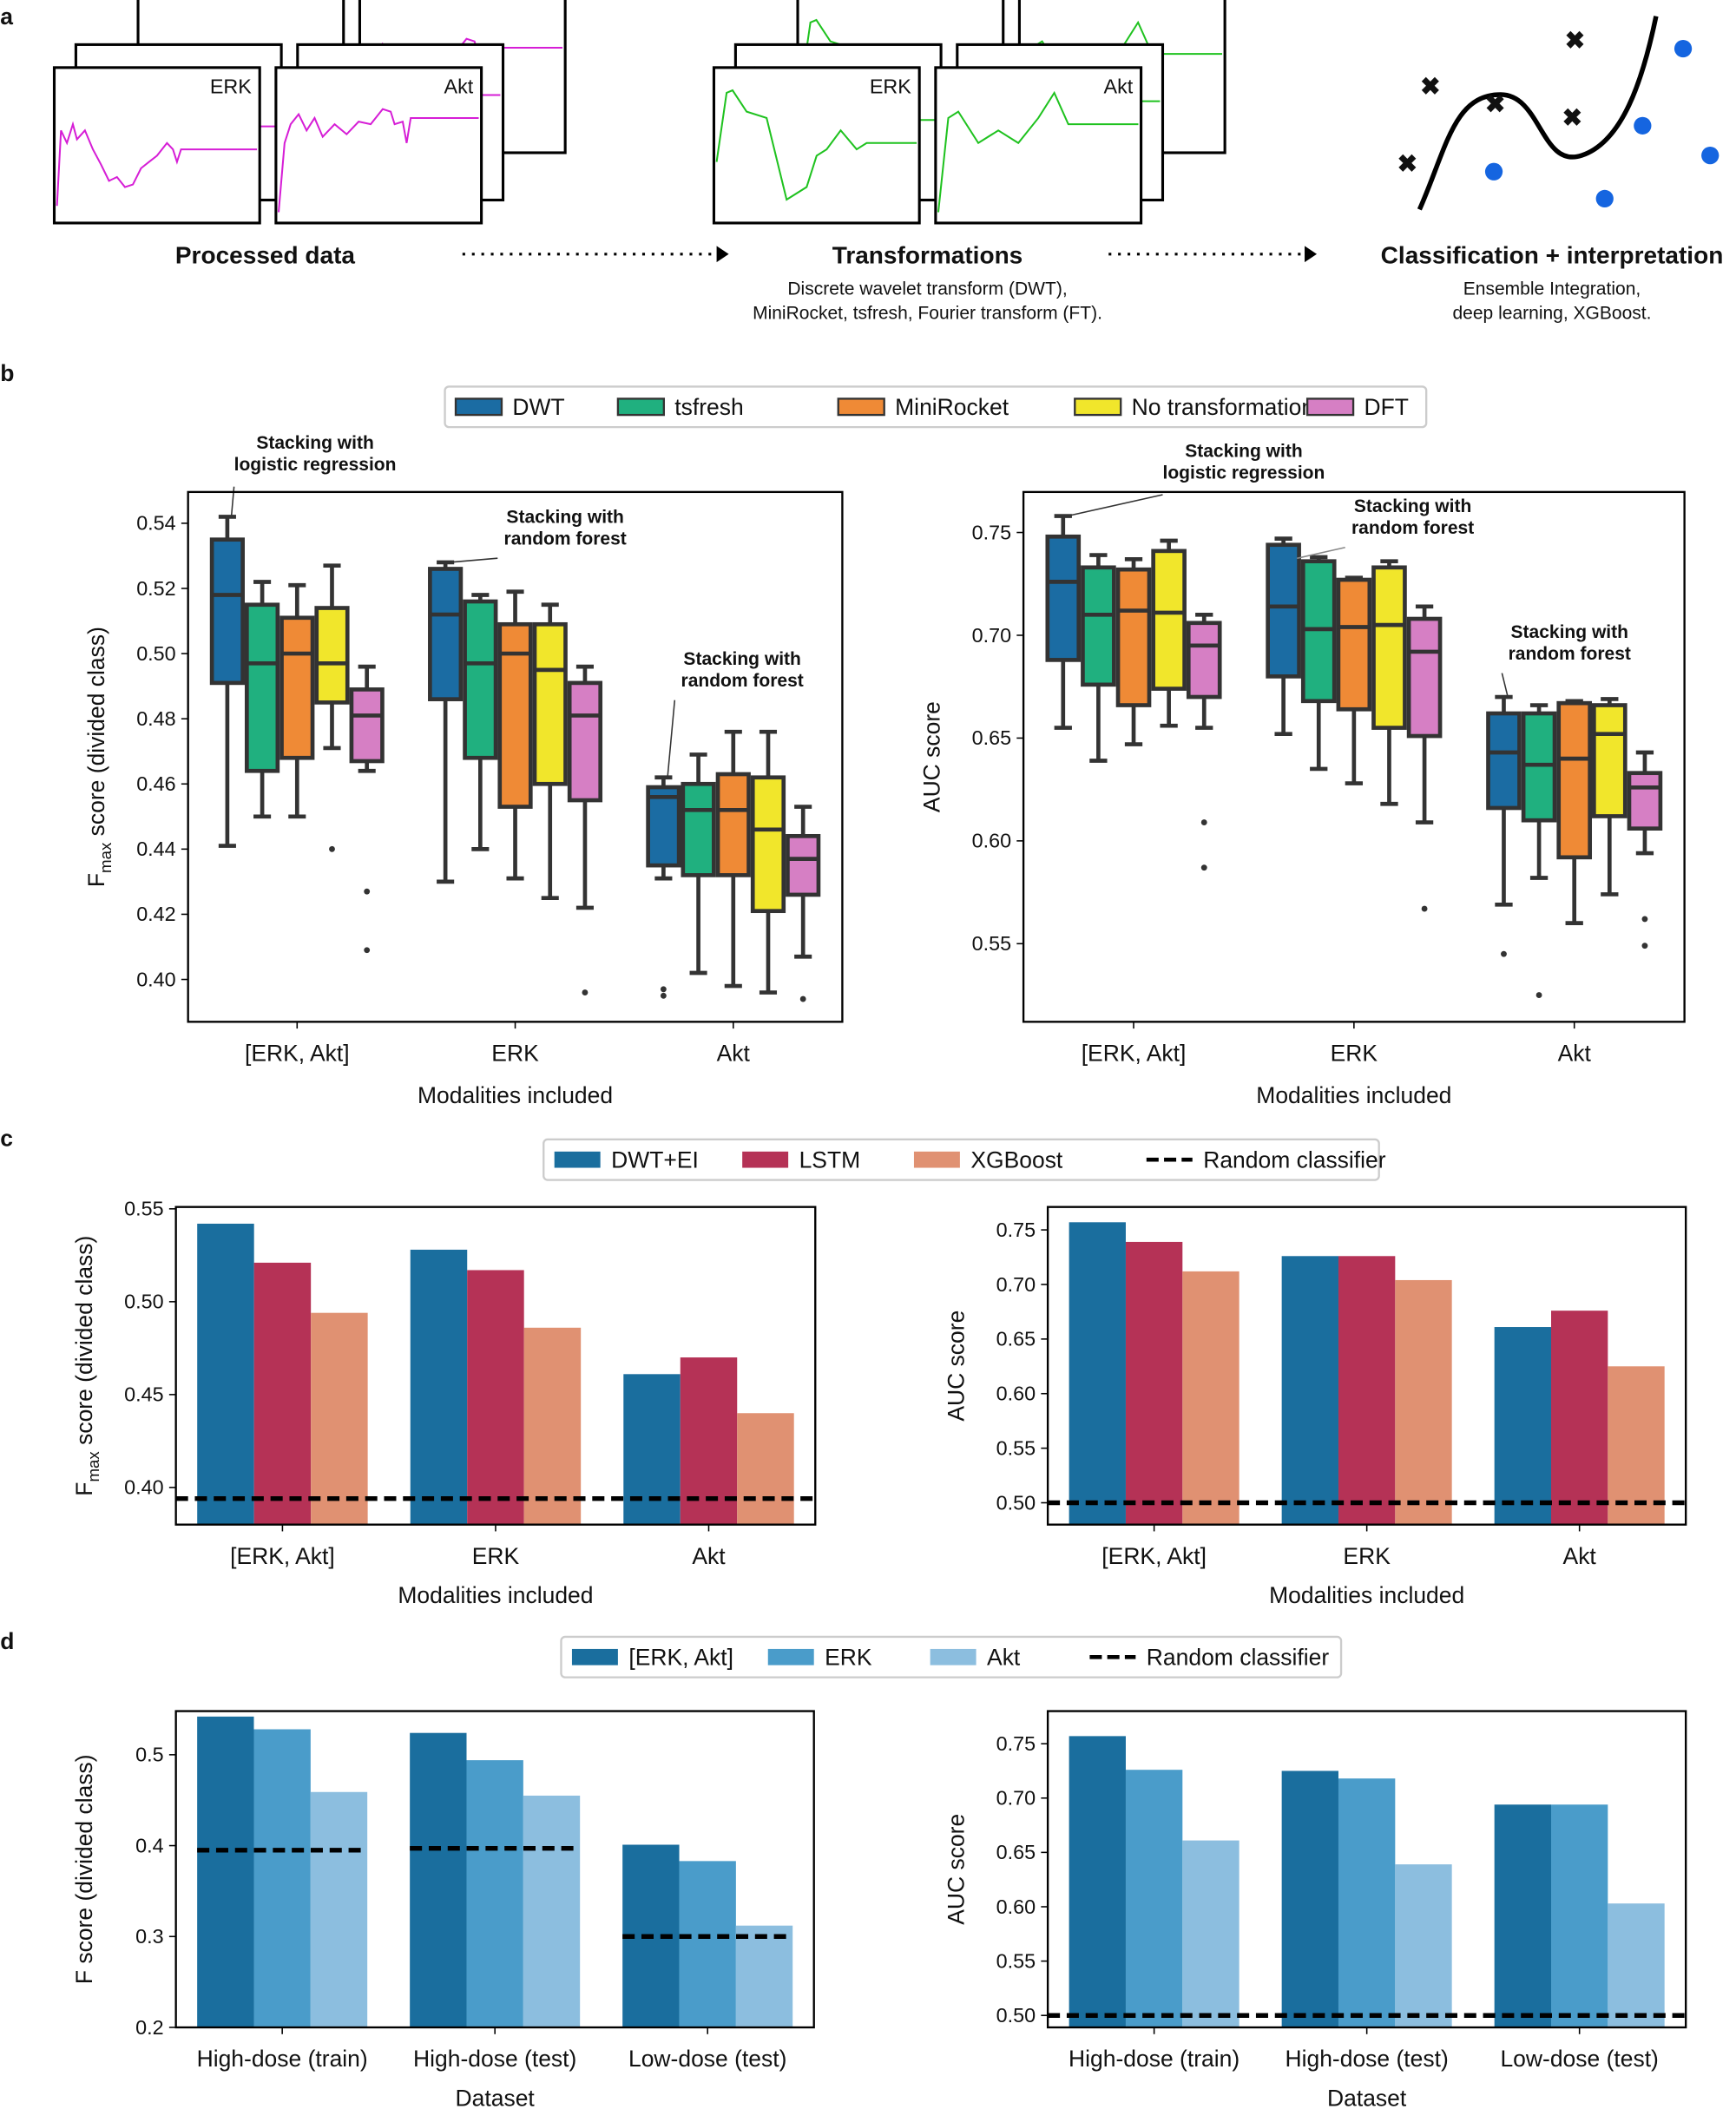 This screenshot has width=1736, height=2122. I want to click on y-tick-label: 0.46, so click(155, 783).